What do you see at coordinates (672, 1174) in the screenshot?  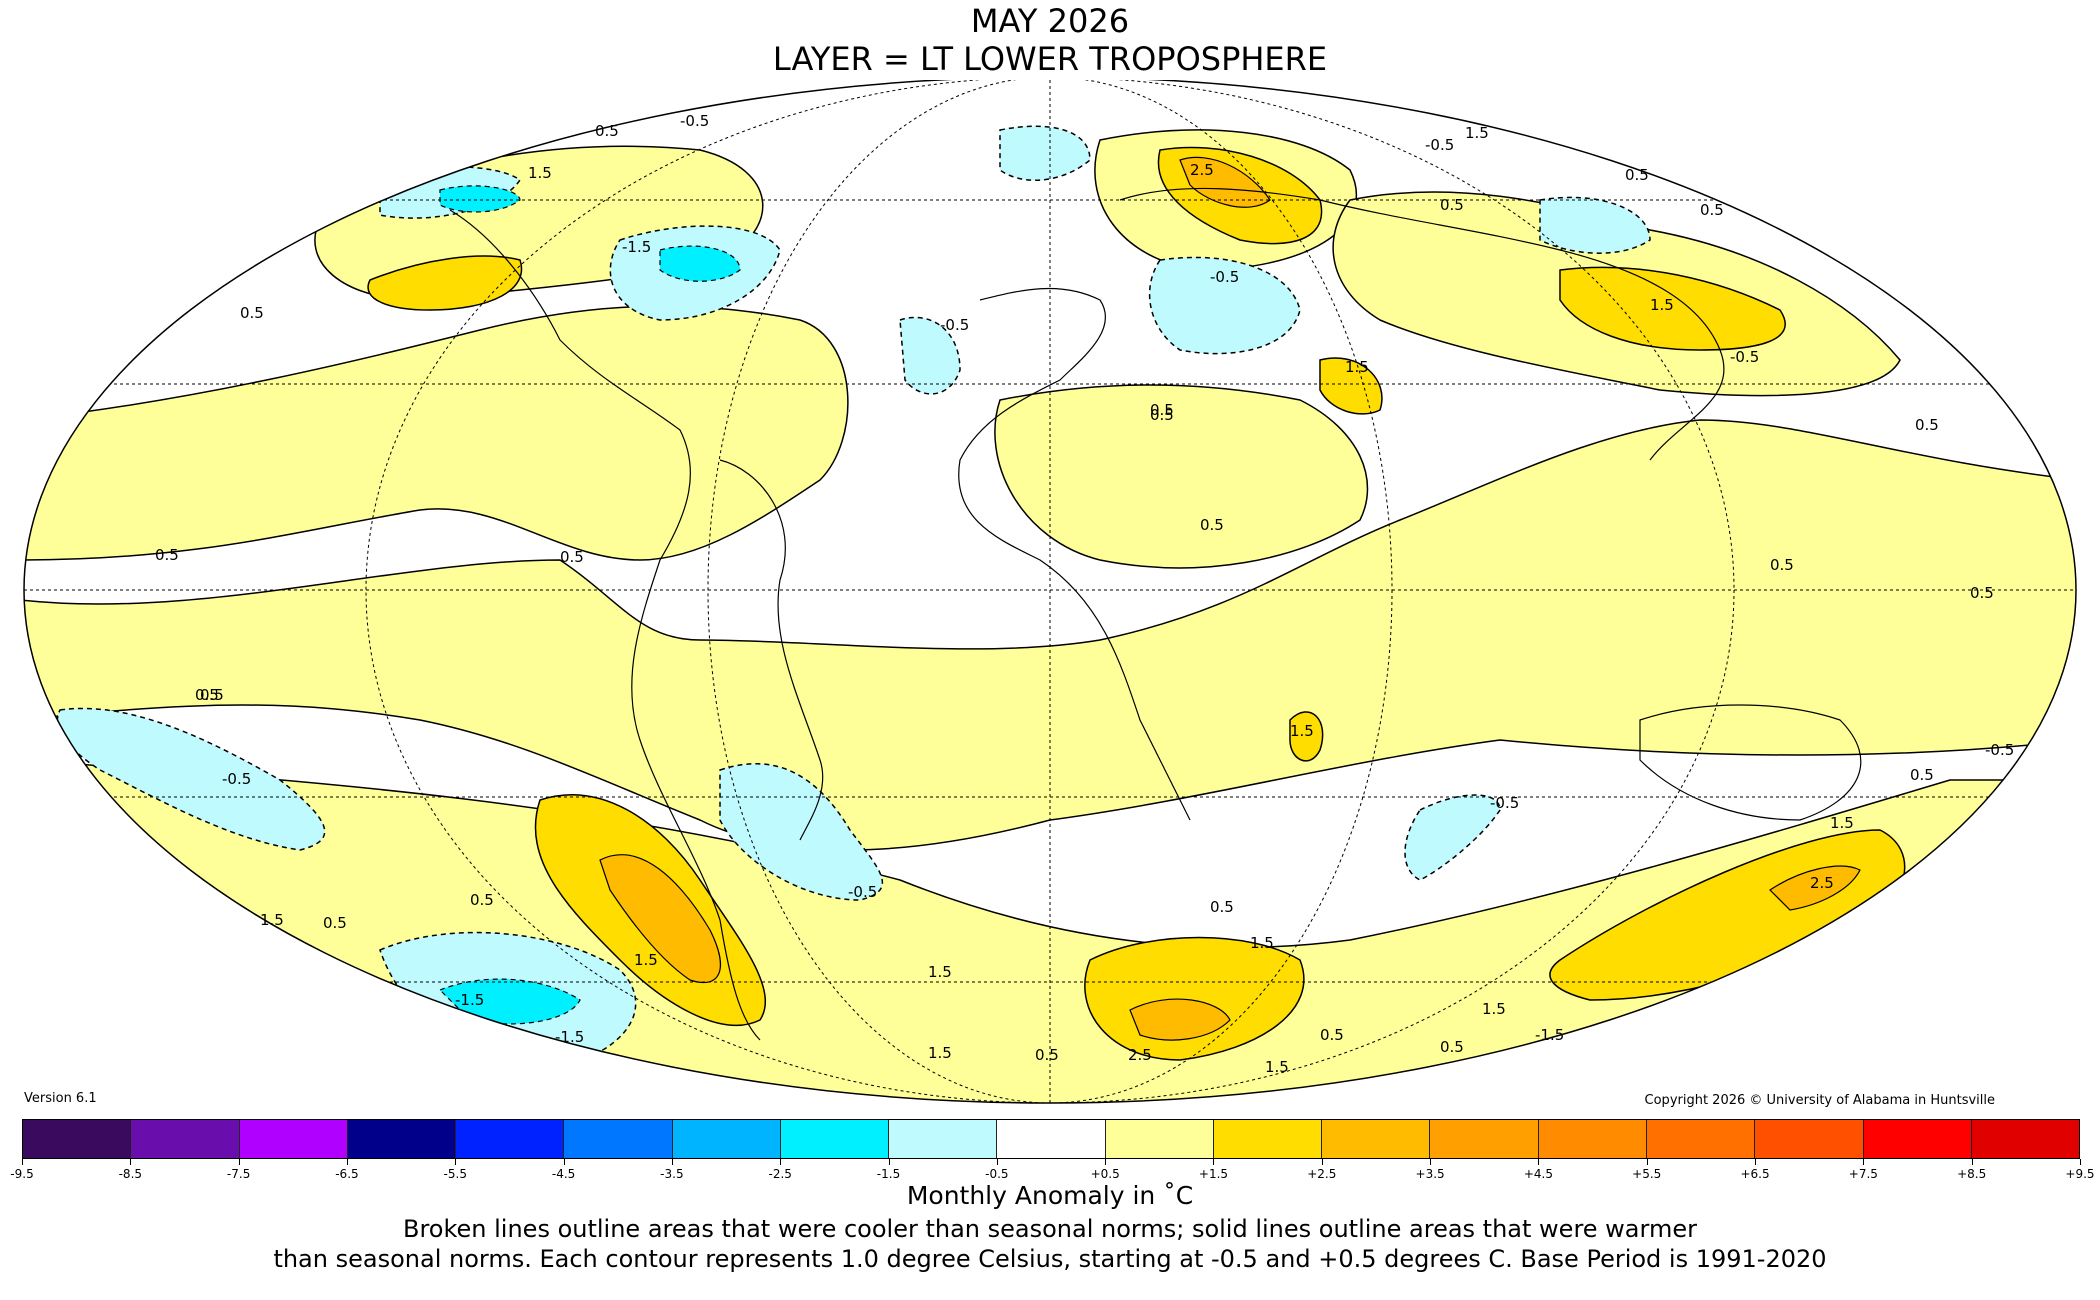 I see `legend-tick-label: -3.5` at bounding box center [672, 1174].